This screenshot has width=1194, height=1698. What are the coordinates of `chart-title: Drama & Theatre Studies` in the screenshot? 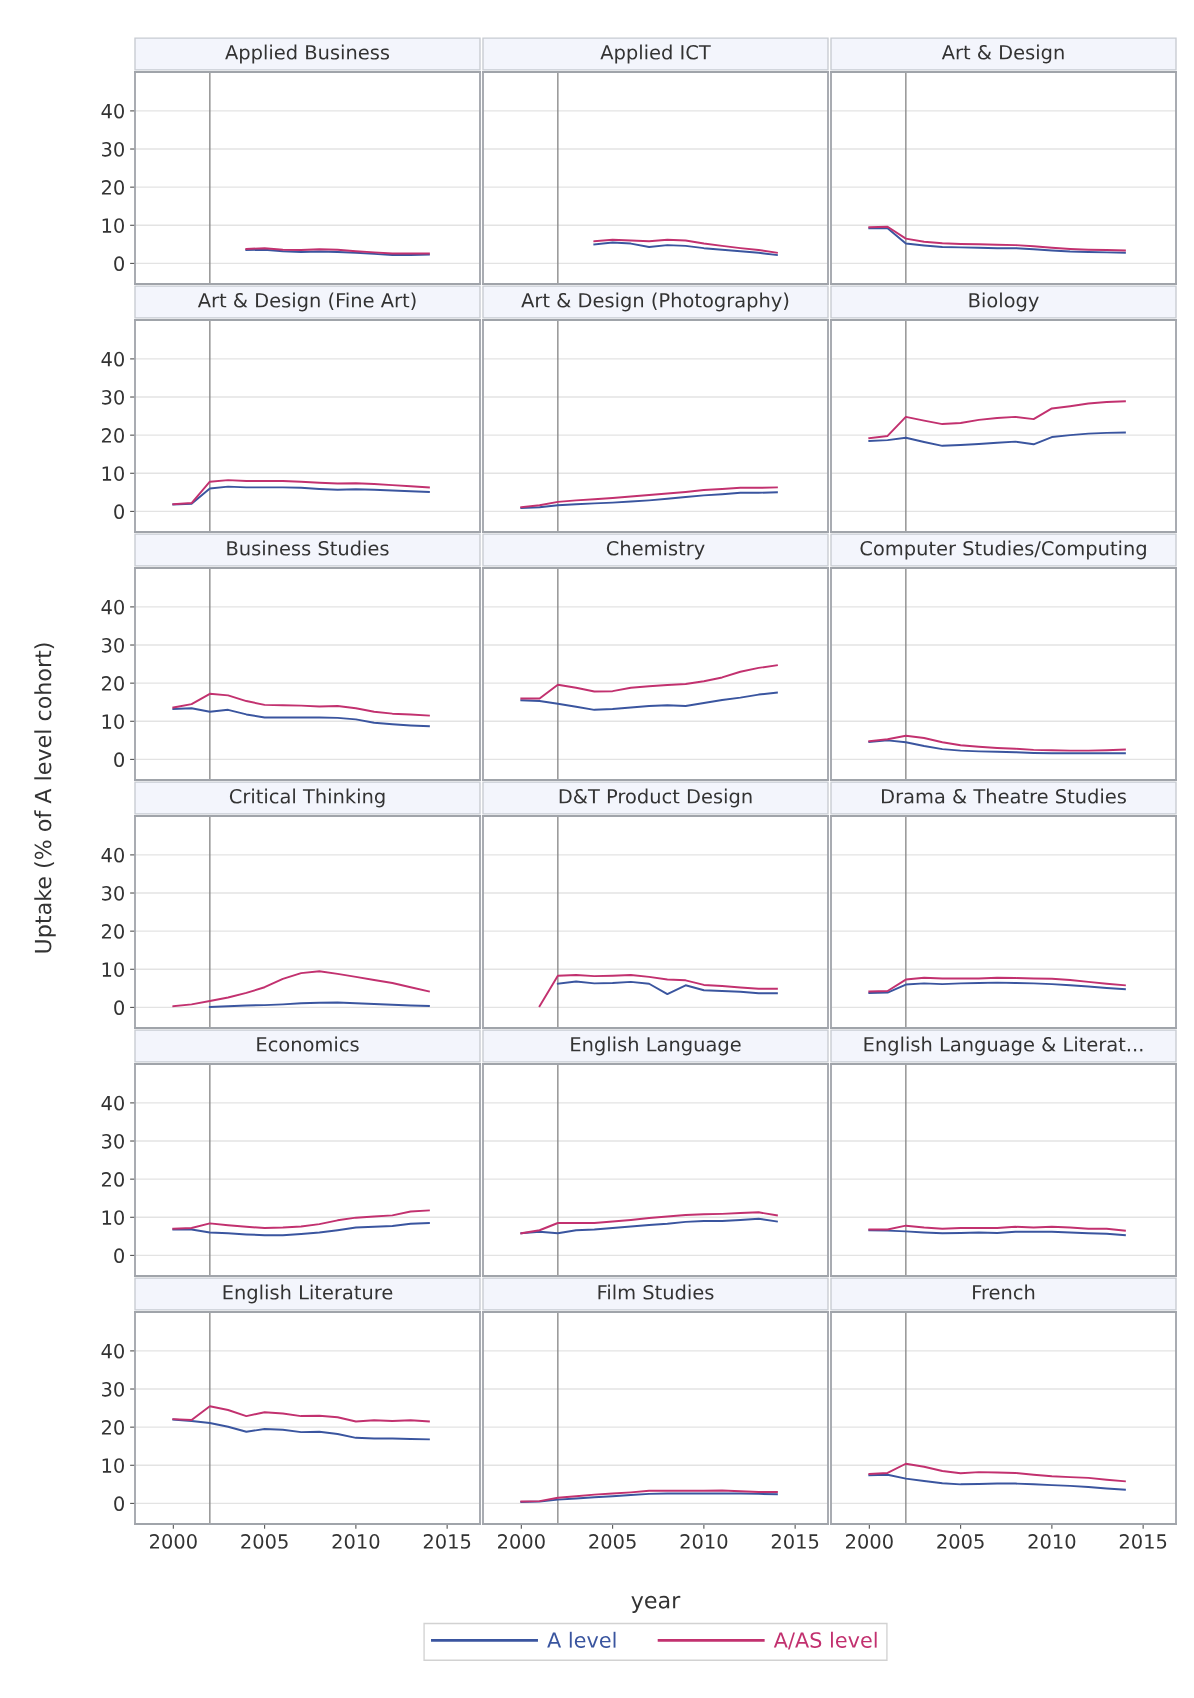 It's located at (1004, 796).